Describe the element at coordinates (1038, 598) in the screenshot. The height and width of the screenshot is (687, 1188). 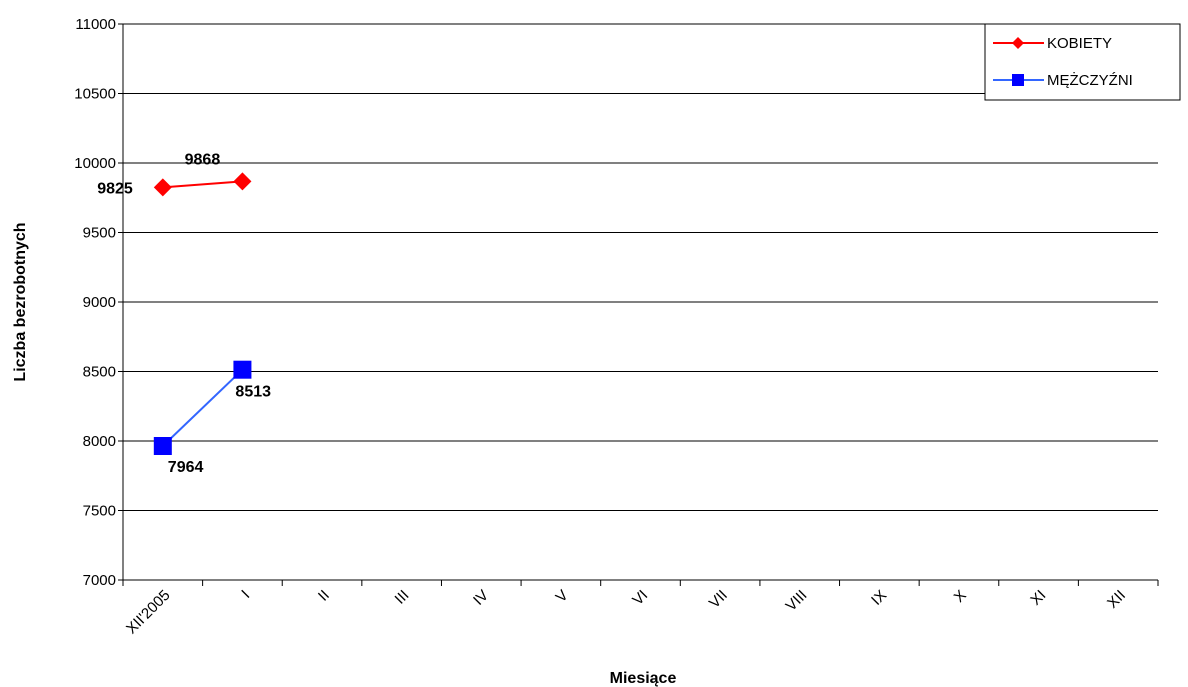
I see `x-tick-label-11: XI` at that location.